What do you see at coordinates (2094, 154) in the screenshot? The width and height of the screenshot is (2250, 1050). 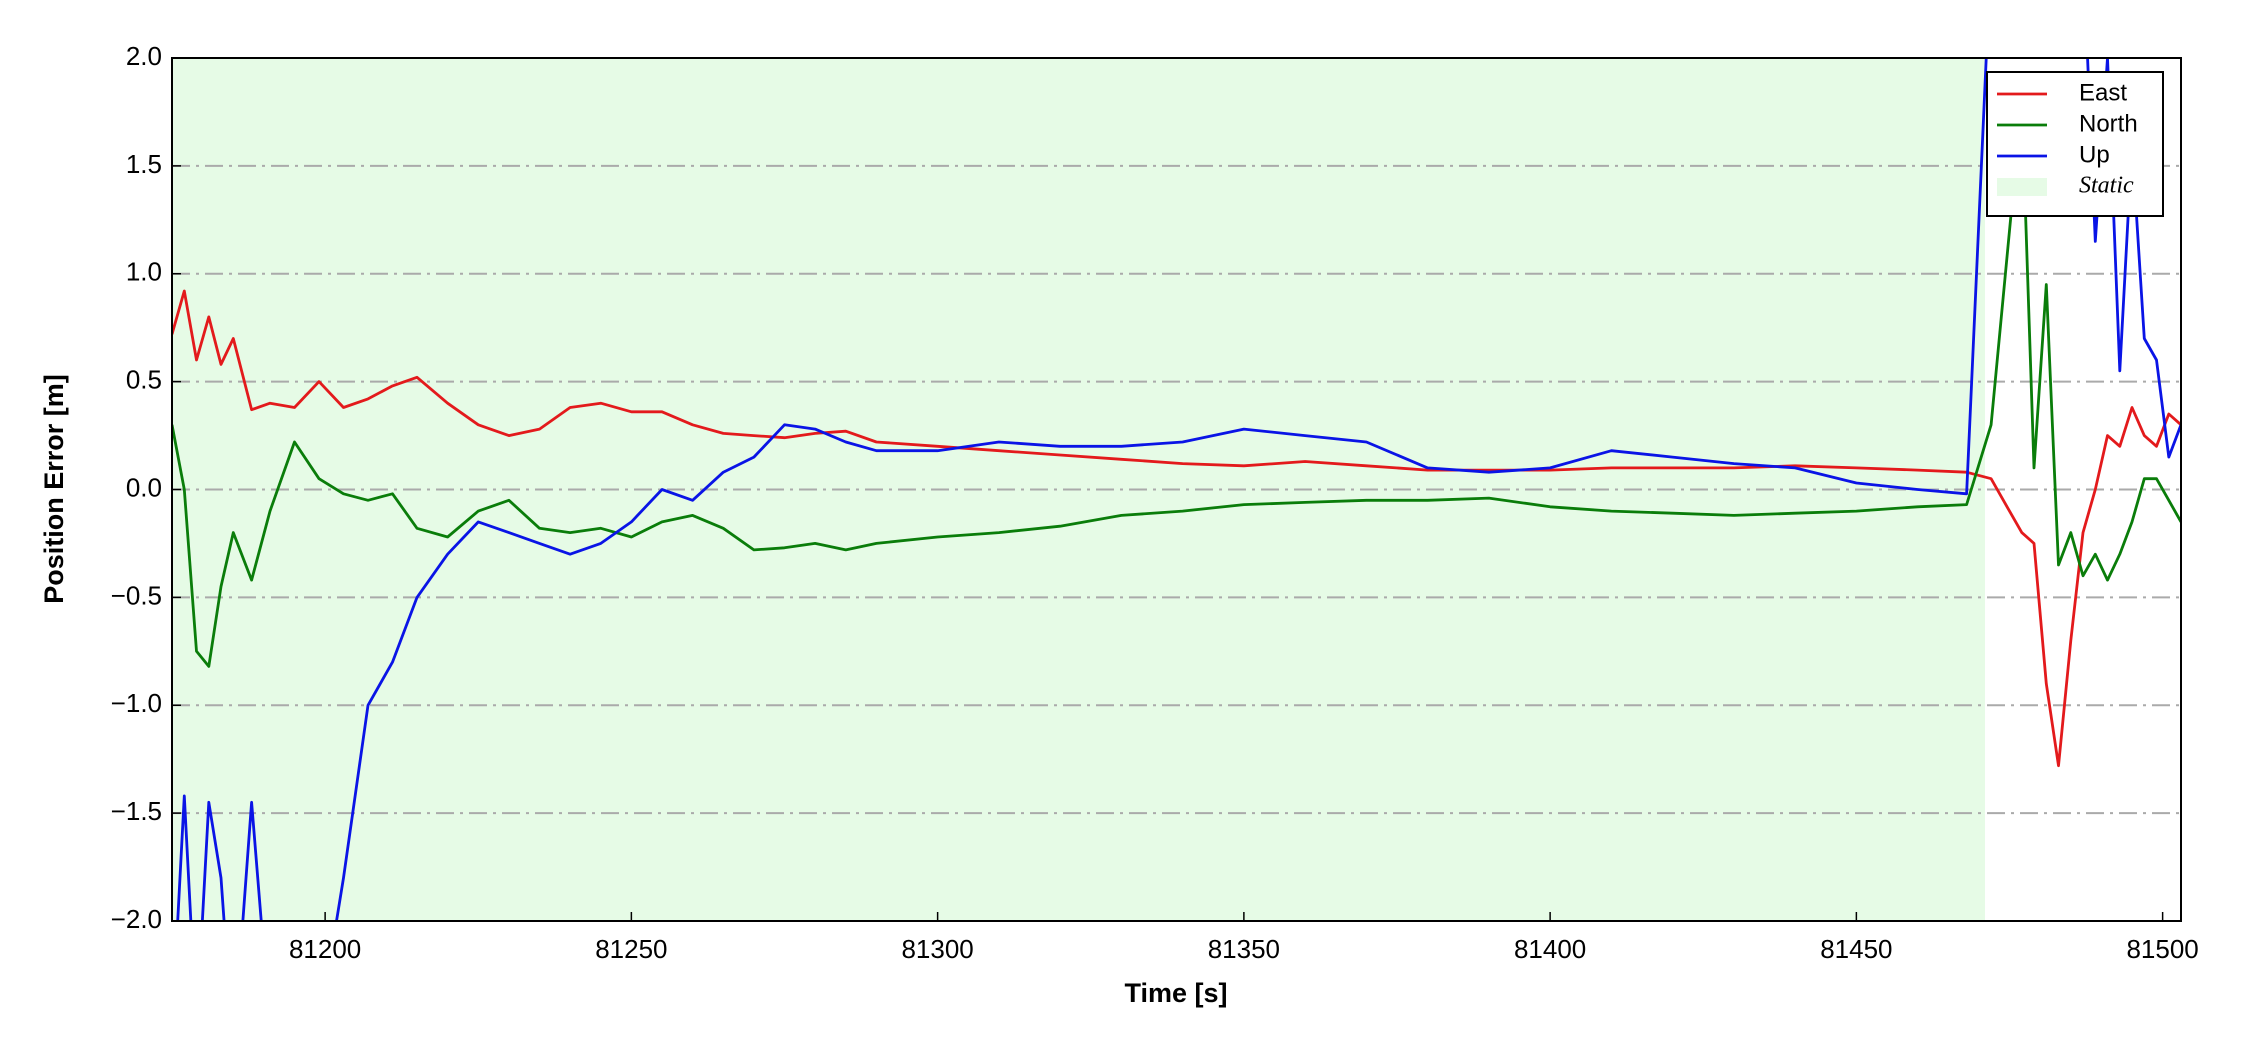 I see `legend-label: Up` at bounding box center [2094, 154].